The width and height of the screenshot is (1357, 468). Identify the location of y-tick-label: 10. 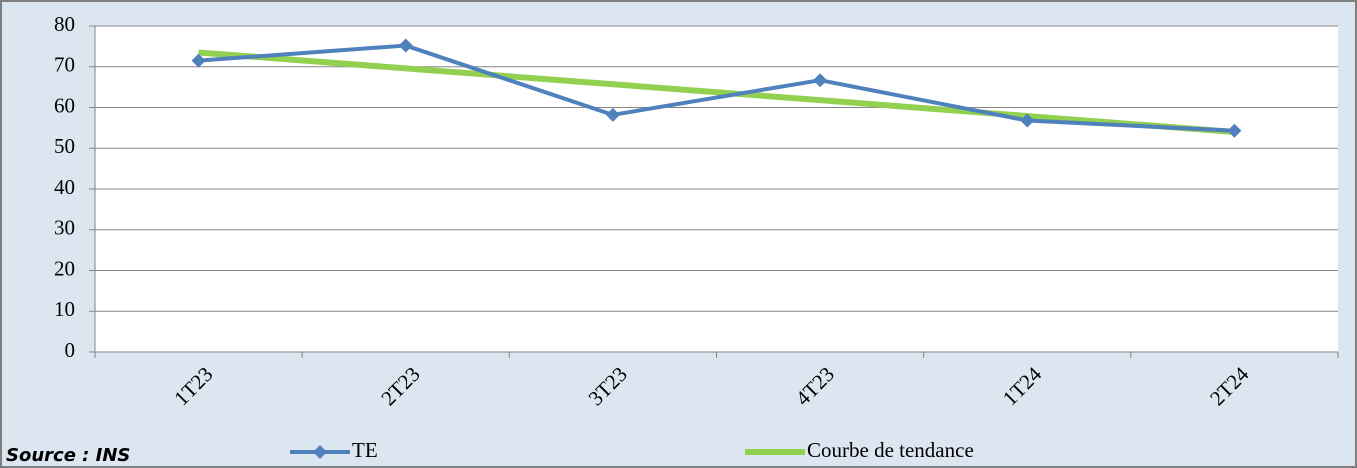
(64, 309).